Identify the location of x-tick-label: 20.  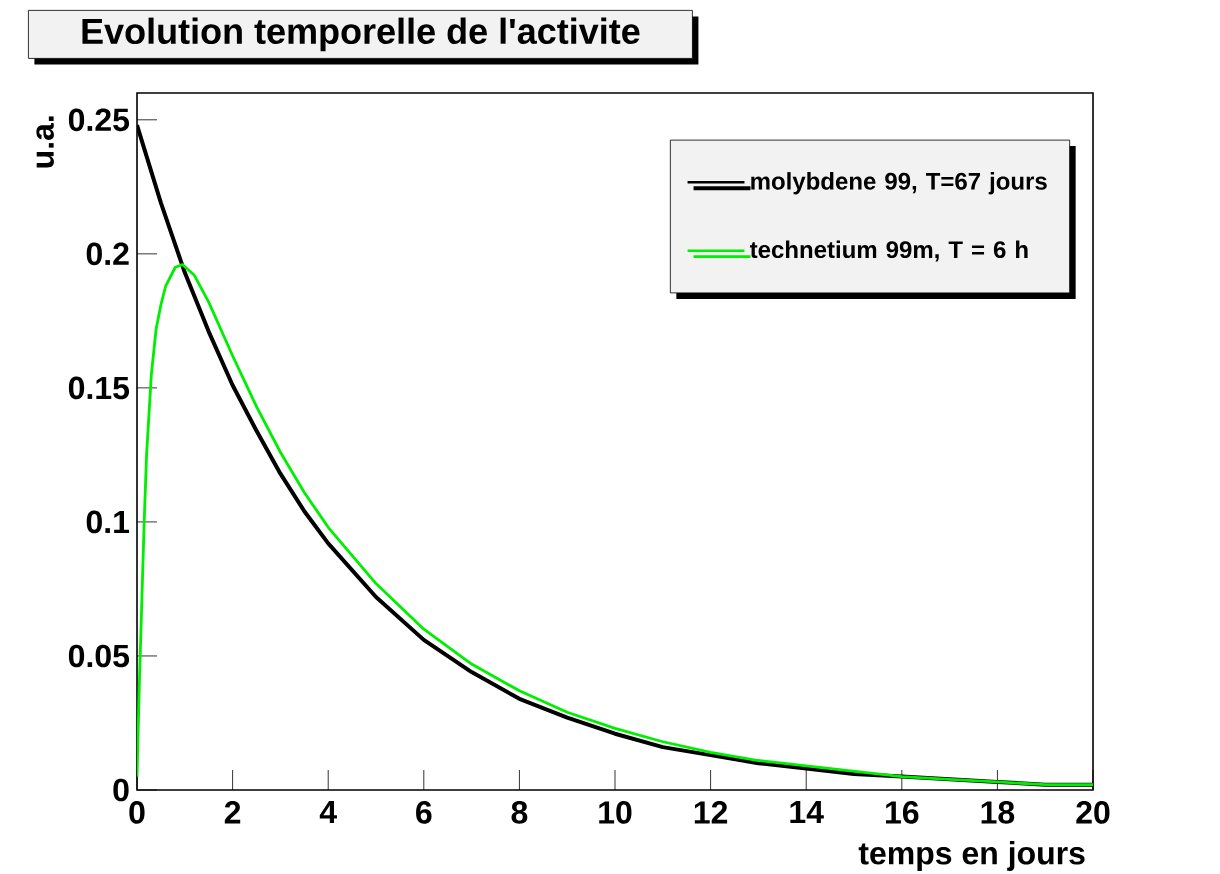
(1093, 812).